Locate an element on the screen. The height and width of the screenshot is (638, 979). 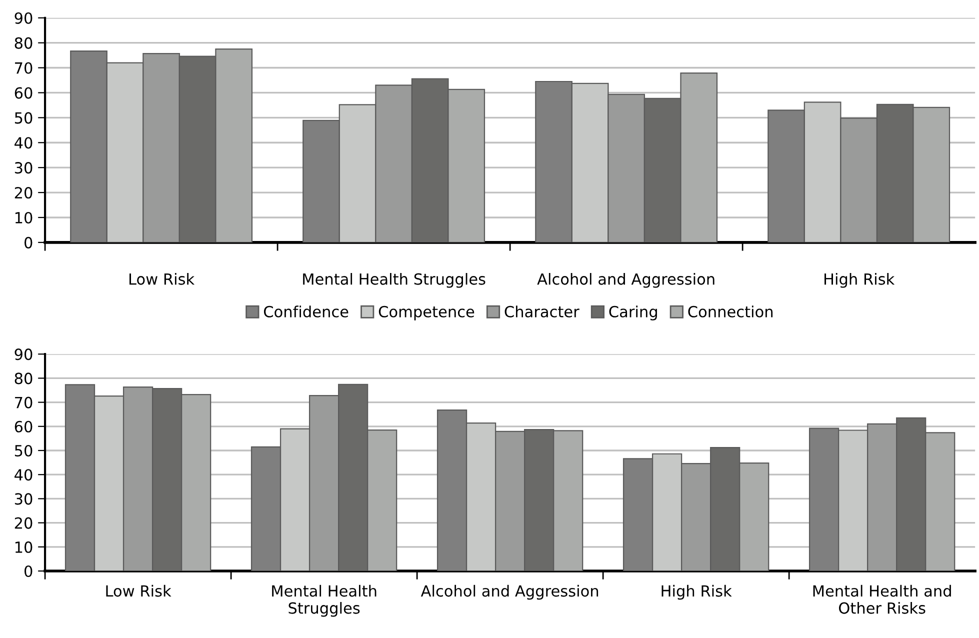
legend-label: Character is located at coordinates (542, 312).